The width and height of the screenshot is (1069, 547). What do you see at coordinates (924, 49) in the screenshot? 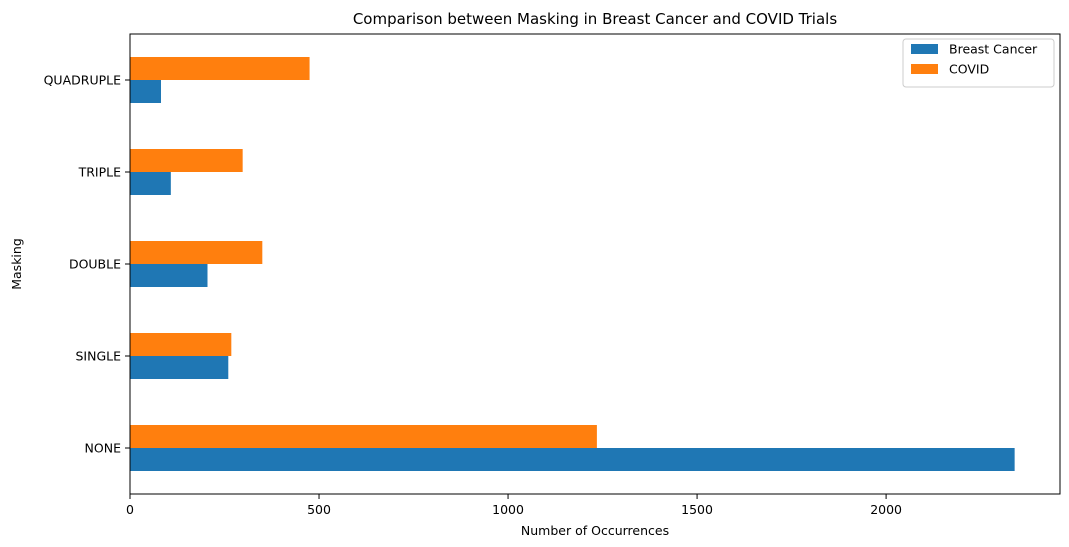
I see `legend-swatch-breast-cancer` at bounding box center [924, 49].